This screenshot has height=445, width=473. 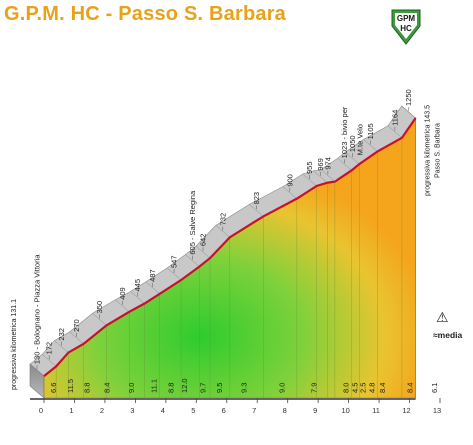 What do you see at coordinates (346, 388) in the screenshot?
I see `gradient-label: 8.0` at bounding box center [346, 388].